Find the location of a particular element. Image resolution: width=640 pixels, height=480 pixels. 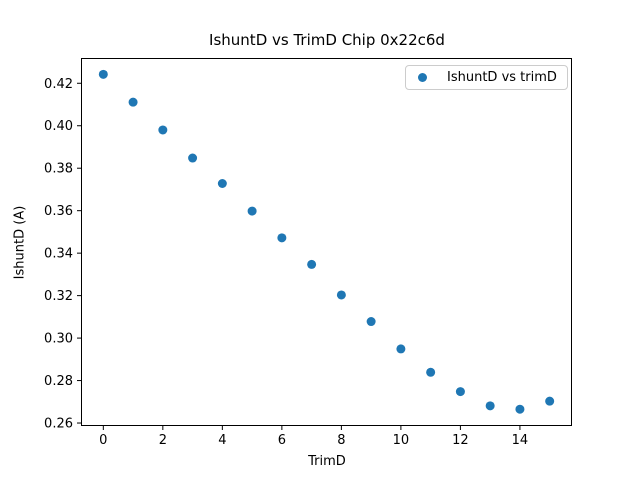

x-tick-label: 6 is located at coordinates (282, 440).